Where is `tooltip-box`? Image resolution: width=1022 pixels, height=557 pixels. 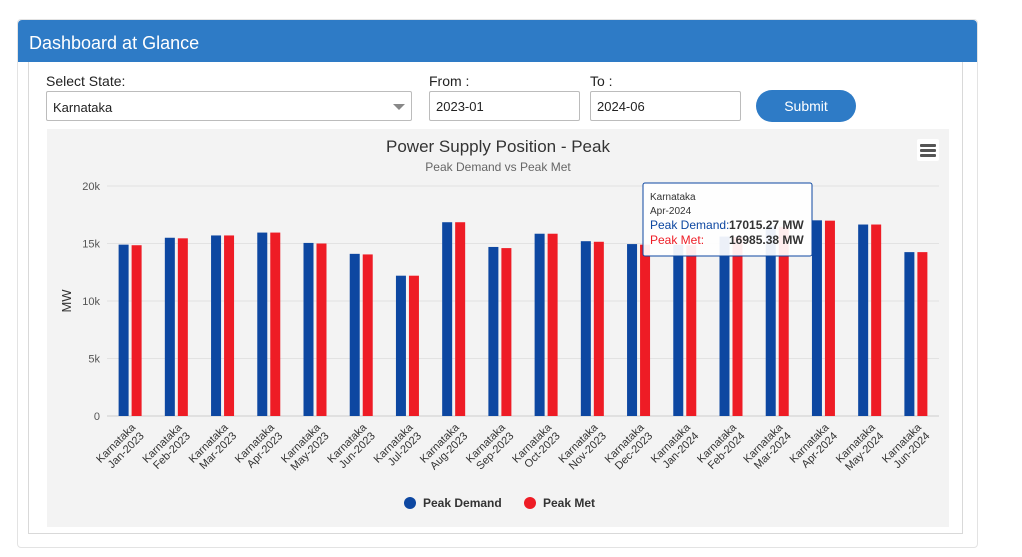
tooltip-box is located at coordinates (727, 219).